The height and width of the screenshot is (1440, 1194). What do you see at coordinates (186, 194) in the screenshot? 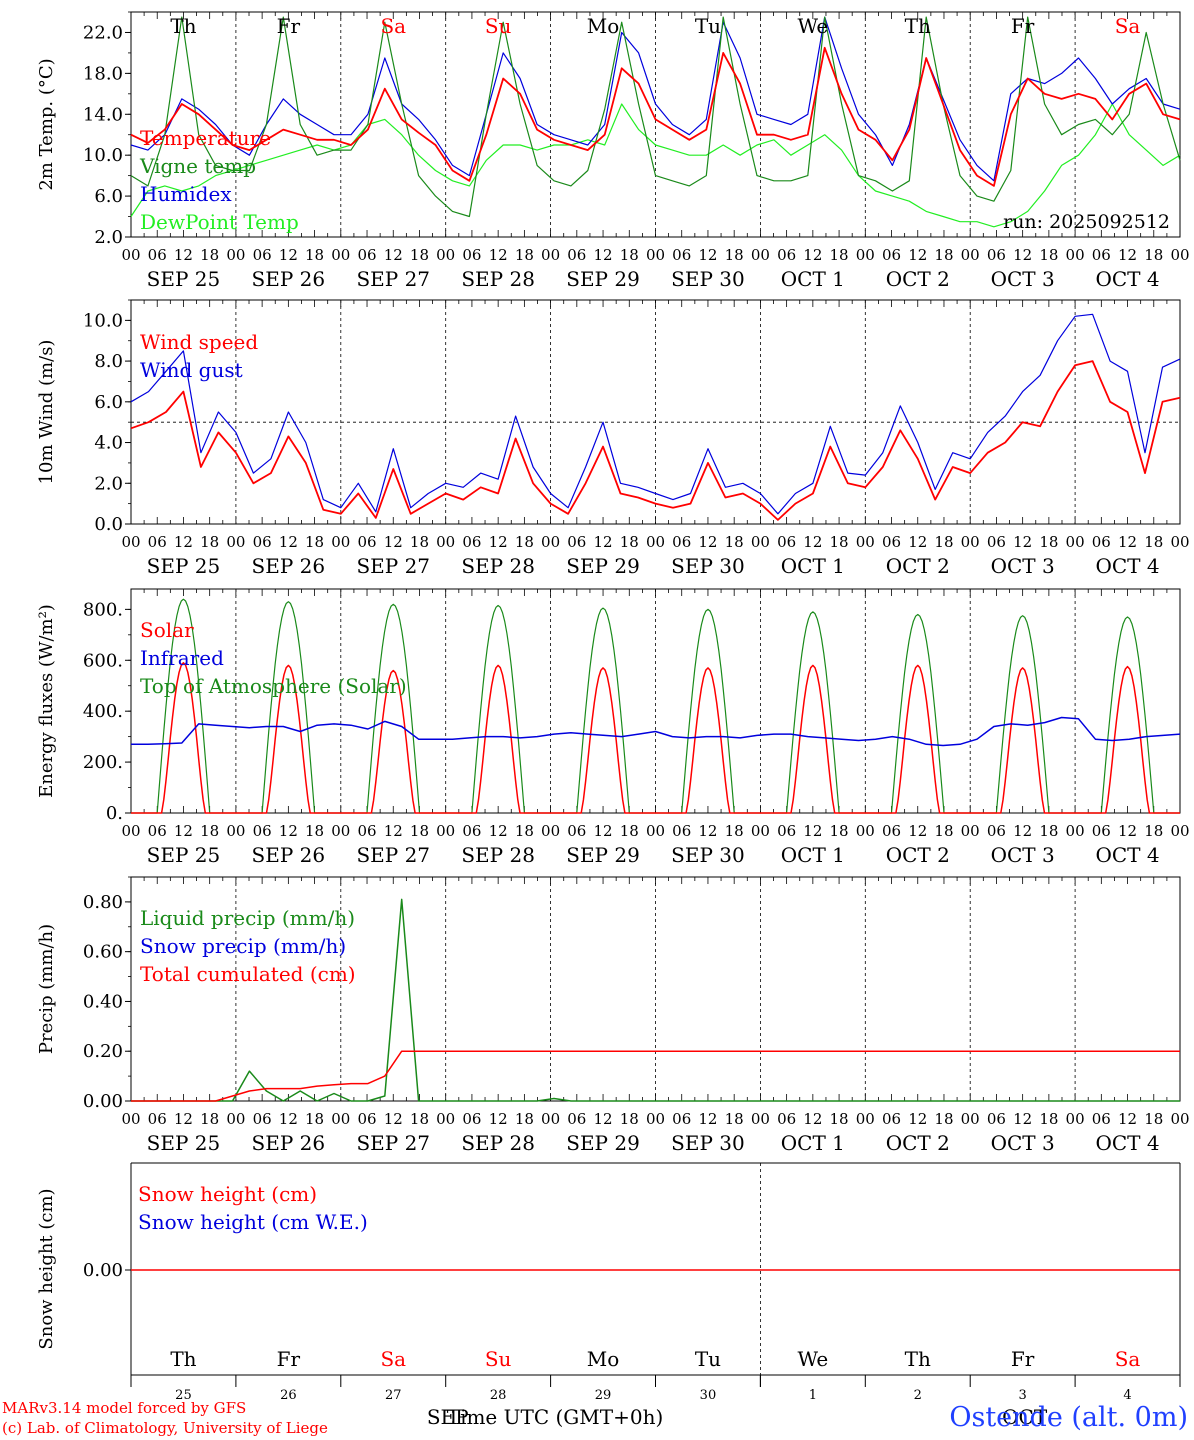
I see `legend-entry: Humidex` at bounding box center [186, 194].